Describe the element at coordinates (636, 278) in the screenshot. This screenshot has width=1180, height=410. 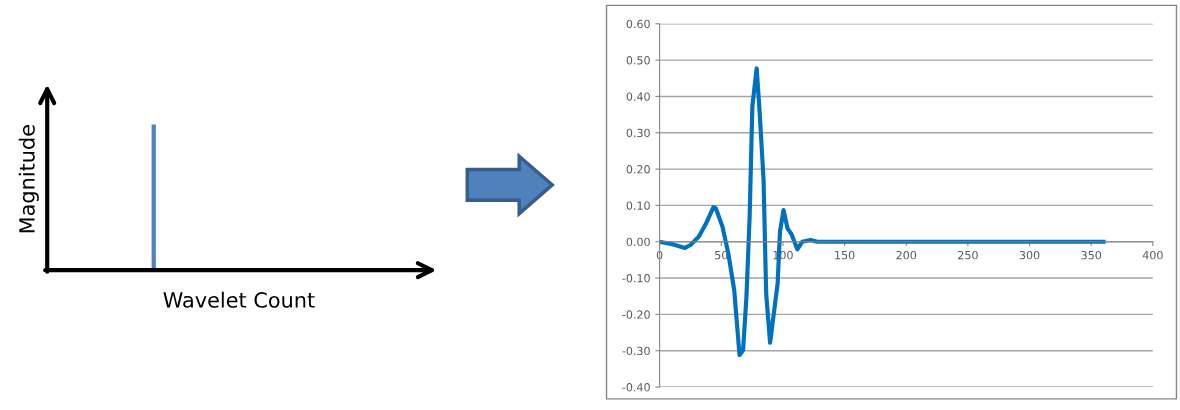
I see `y-tick-label: -0.10` at that location.